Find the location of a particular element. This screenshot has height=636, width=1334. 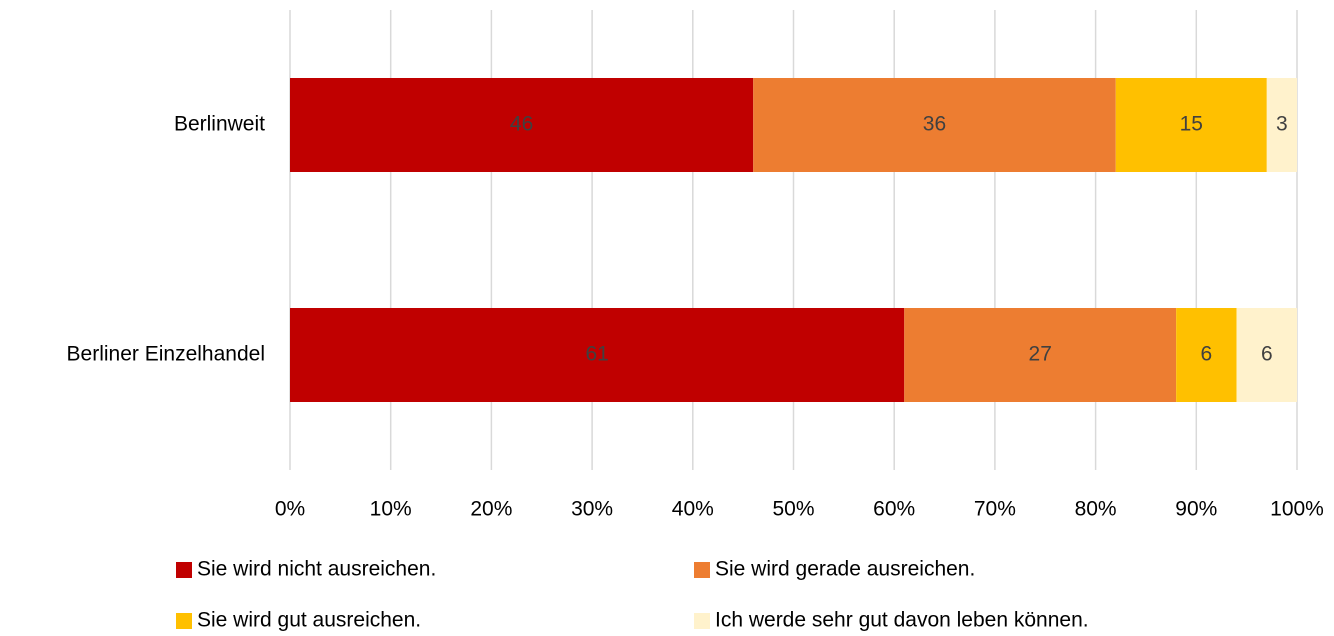

data-label: 3 is located at coordinates (1282, 124).